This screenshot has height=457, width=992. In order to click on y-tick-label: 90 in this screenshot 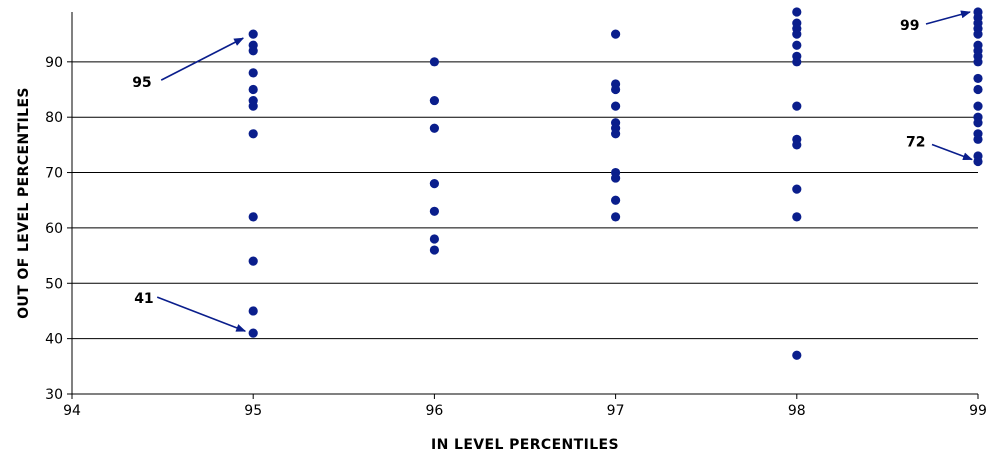, I will do `click(54, 63)`.